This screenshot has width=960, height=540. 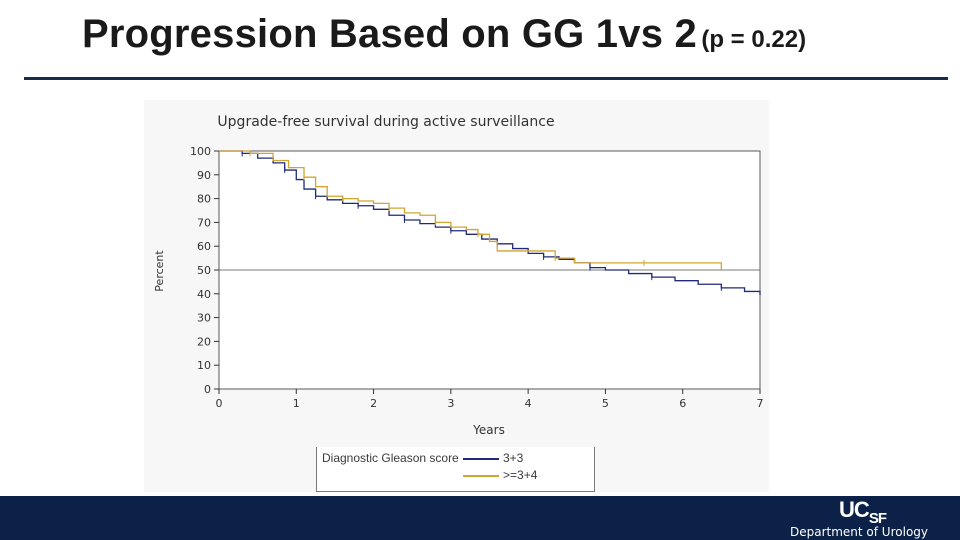 What do you see at coordinates (204, 318) in the screenshot?
I see `y-tick-label: 30` at bounding box center [204, 318].